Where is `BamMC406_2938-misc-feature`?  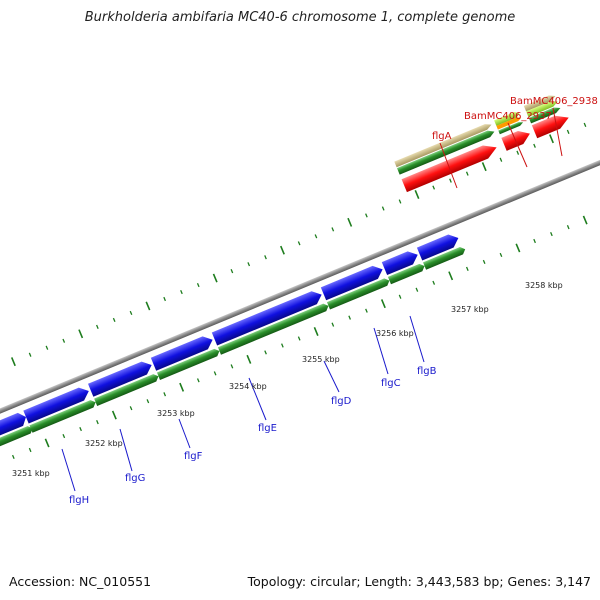
BamMC406_2938-misc-feature is located at coordinates (540, 102).